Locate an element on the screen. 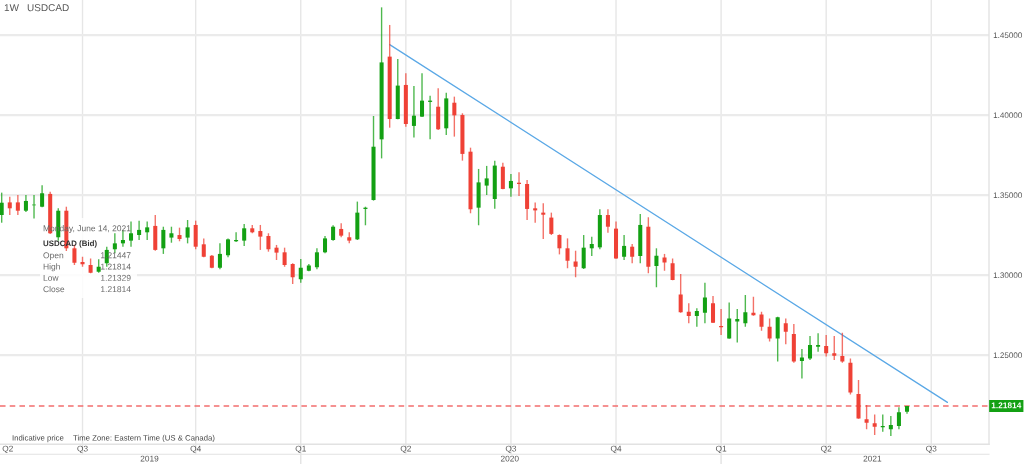 The height and width of the screenshot is (464, 1024). y-tick-label: 1.30000 is located at coordinates (1007, 275).